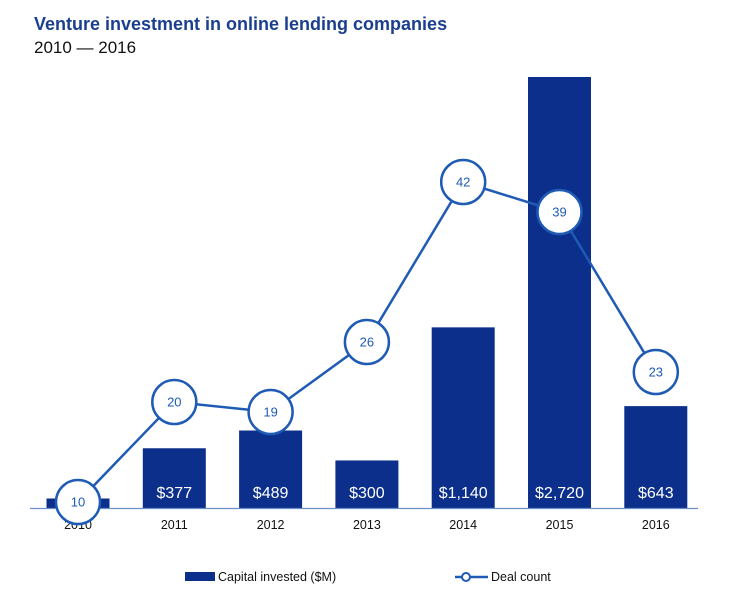 Image resolution: width=740 pixels, height=595 pixels. What do you see at coordinates (174, 478) in the screenshot?
I see `bar-2011` at bounding box center [174, 478].